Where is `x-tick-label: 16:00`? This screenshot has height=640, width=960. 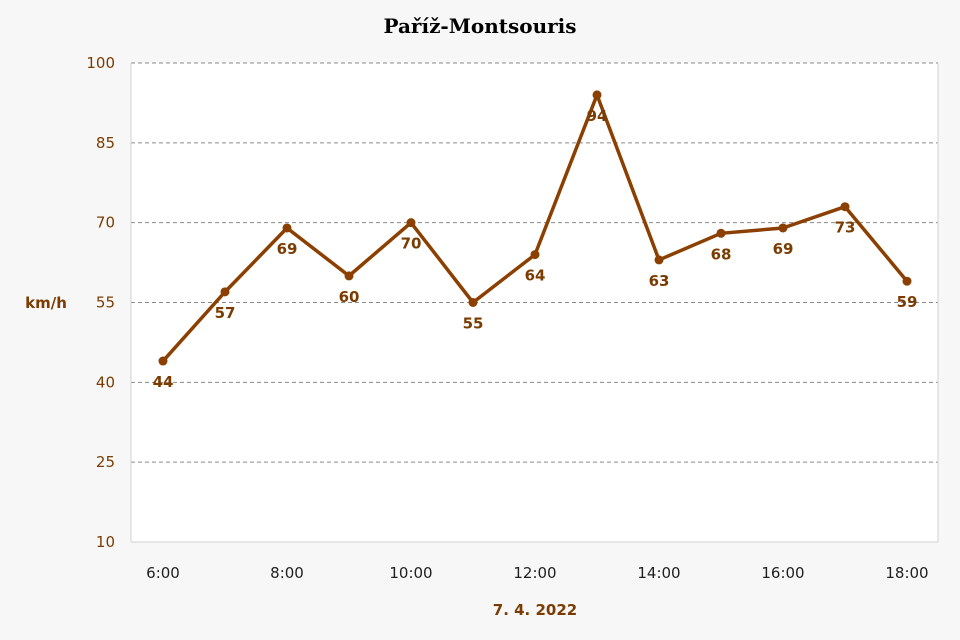 x-tick-label: 16:00 is located at coordinates (782, 573).